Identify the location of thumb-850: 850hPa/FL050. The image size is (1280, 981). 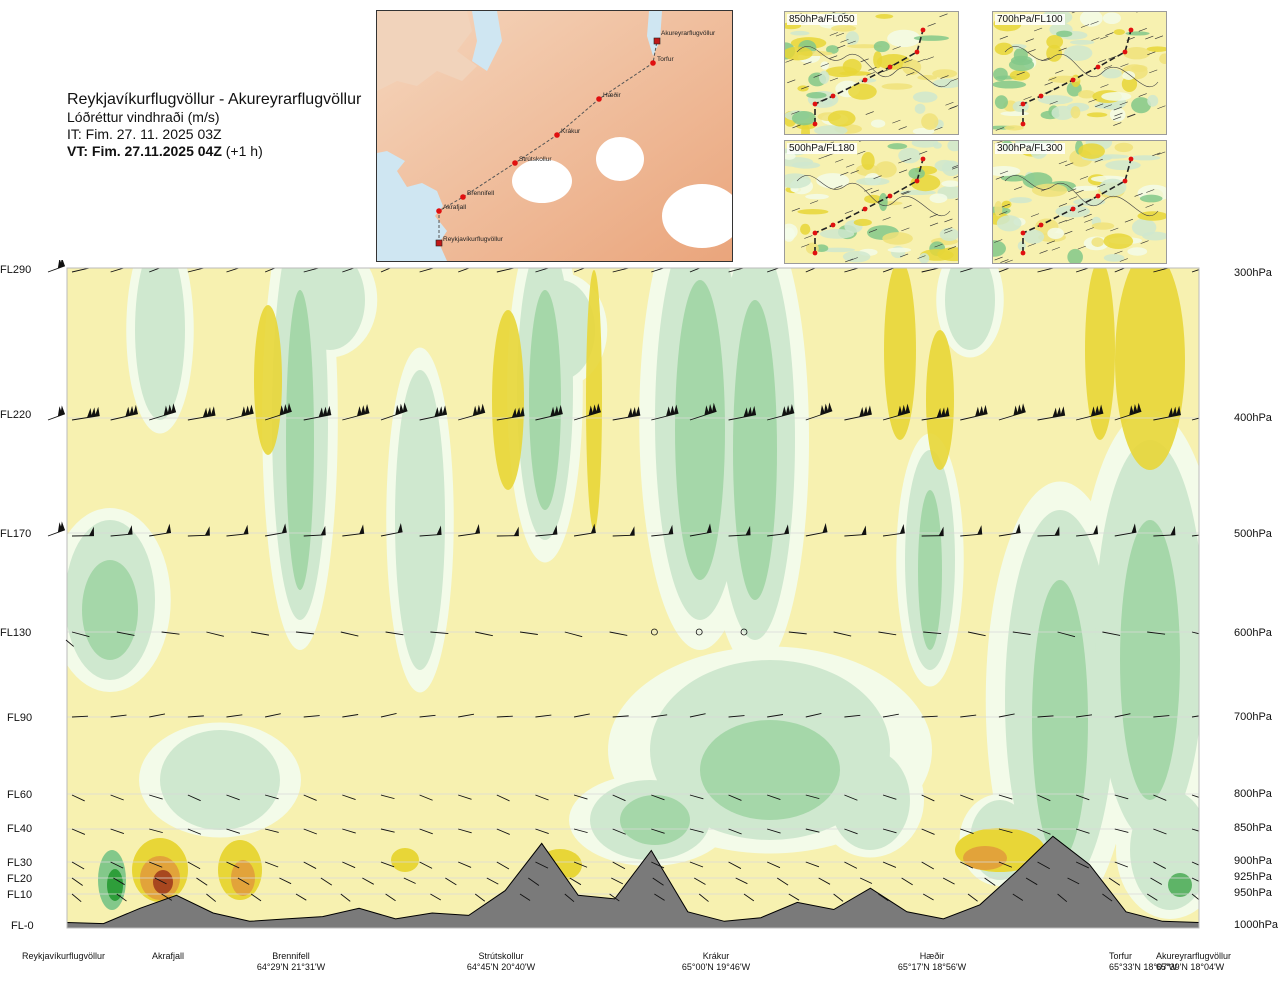
(871, 73).